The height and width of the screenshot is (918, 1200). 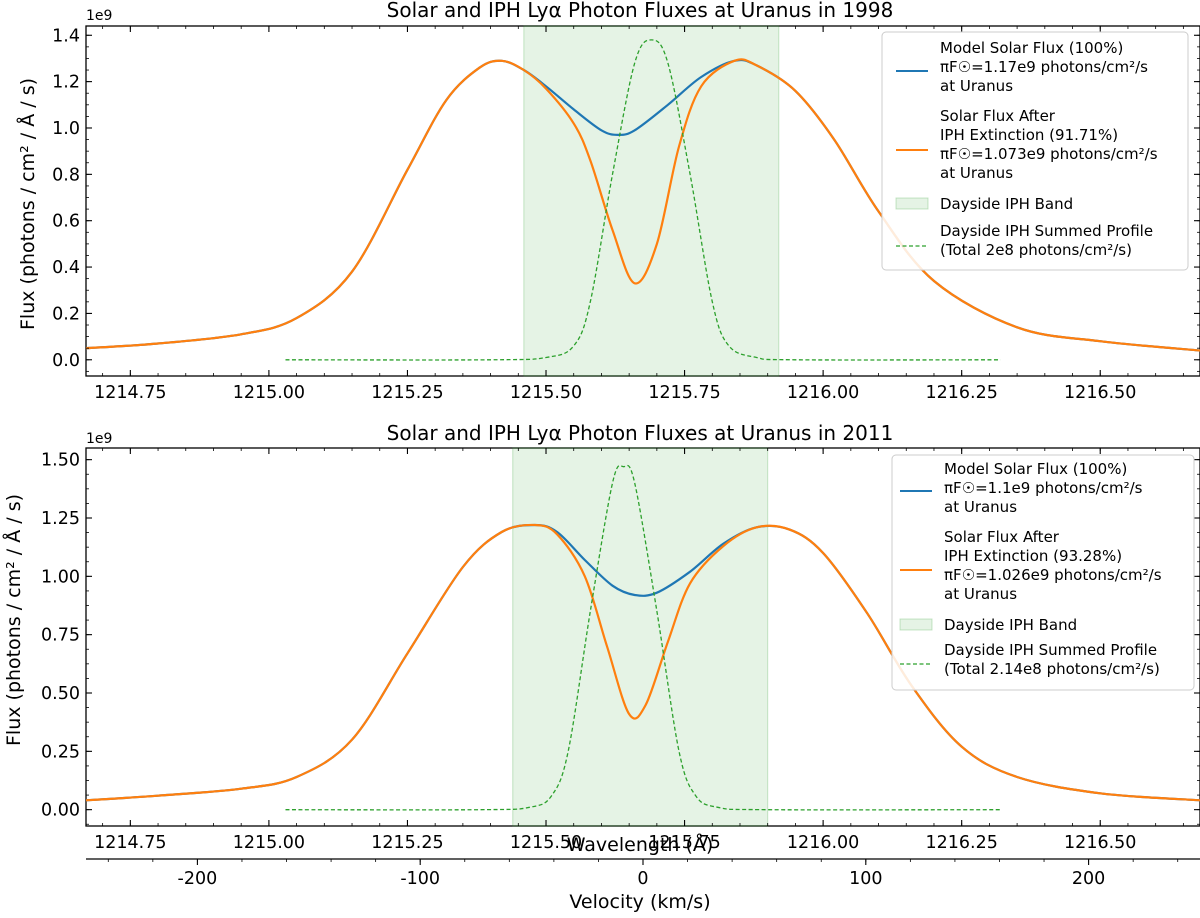 I want to click on y-tick-label: 1.4, so click(x=66, y=36).